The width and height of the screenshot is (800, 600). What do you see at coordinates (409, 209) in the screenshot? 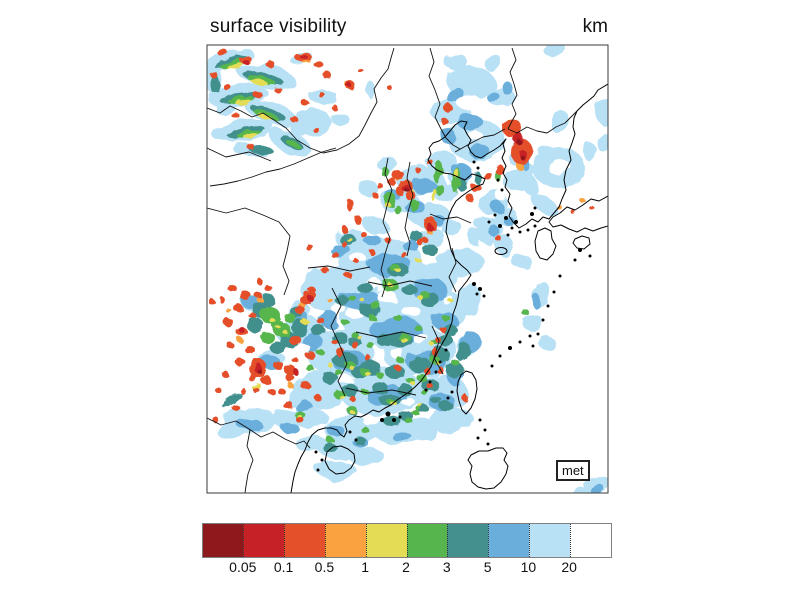
I see `border-shanxi` at bounding box center [409, 209].